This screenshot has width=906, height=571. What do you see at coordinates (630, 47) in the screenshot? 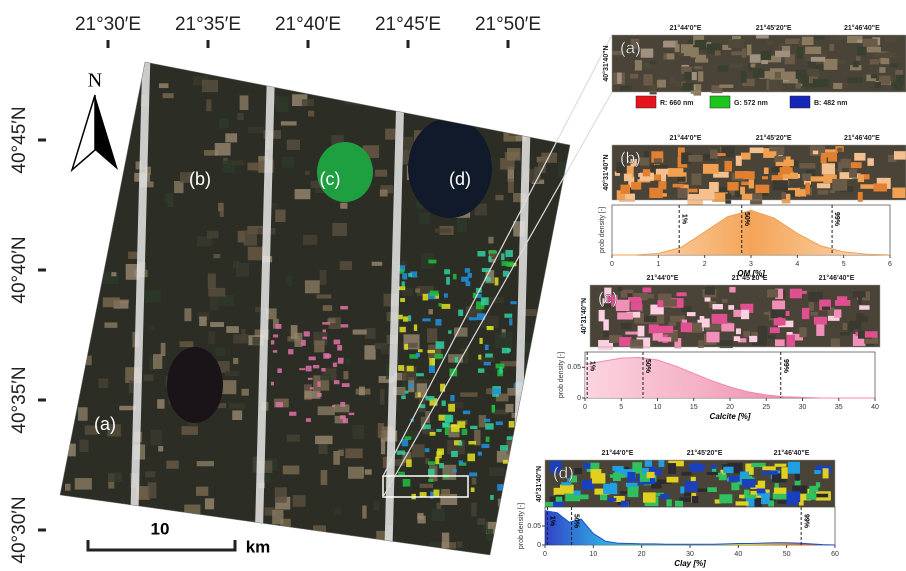
I see `inset-label: (a)` at bounding box center [630, 47].